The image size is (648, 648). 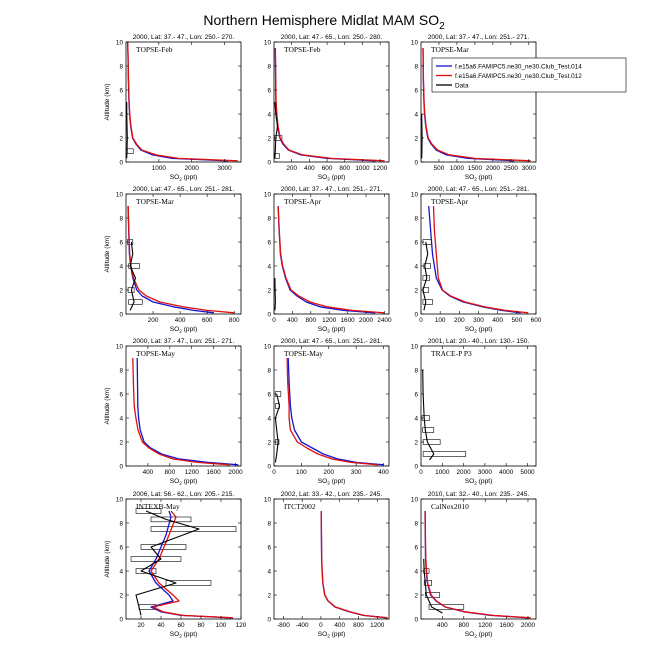 What do you see at coordinates (347, 320) in the screenshot?
I see `x-tick-label: 1600` at bounding box center [347, 320].